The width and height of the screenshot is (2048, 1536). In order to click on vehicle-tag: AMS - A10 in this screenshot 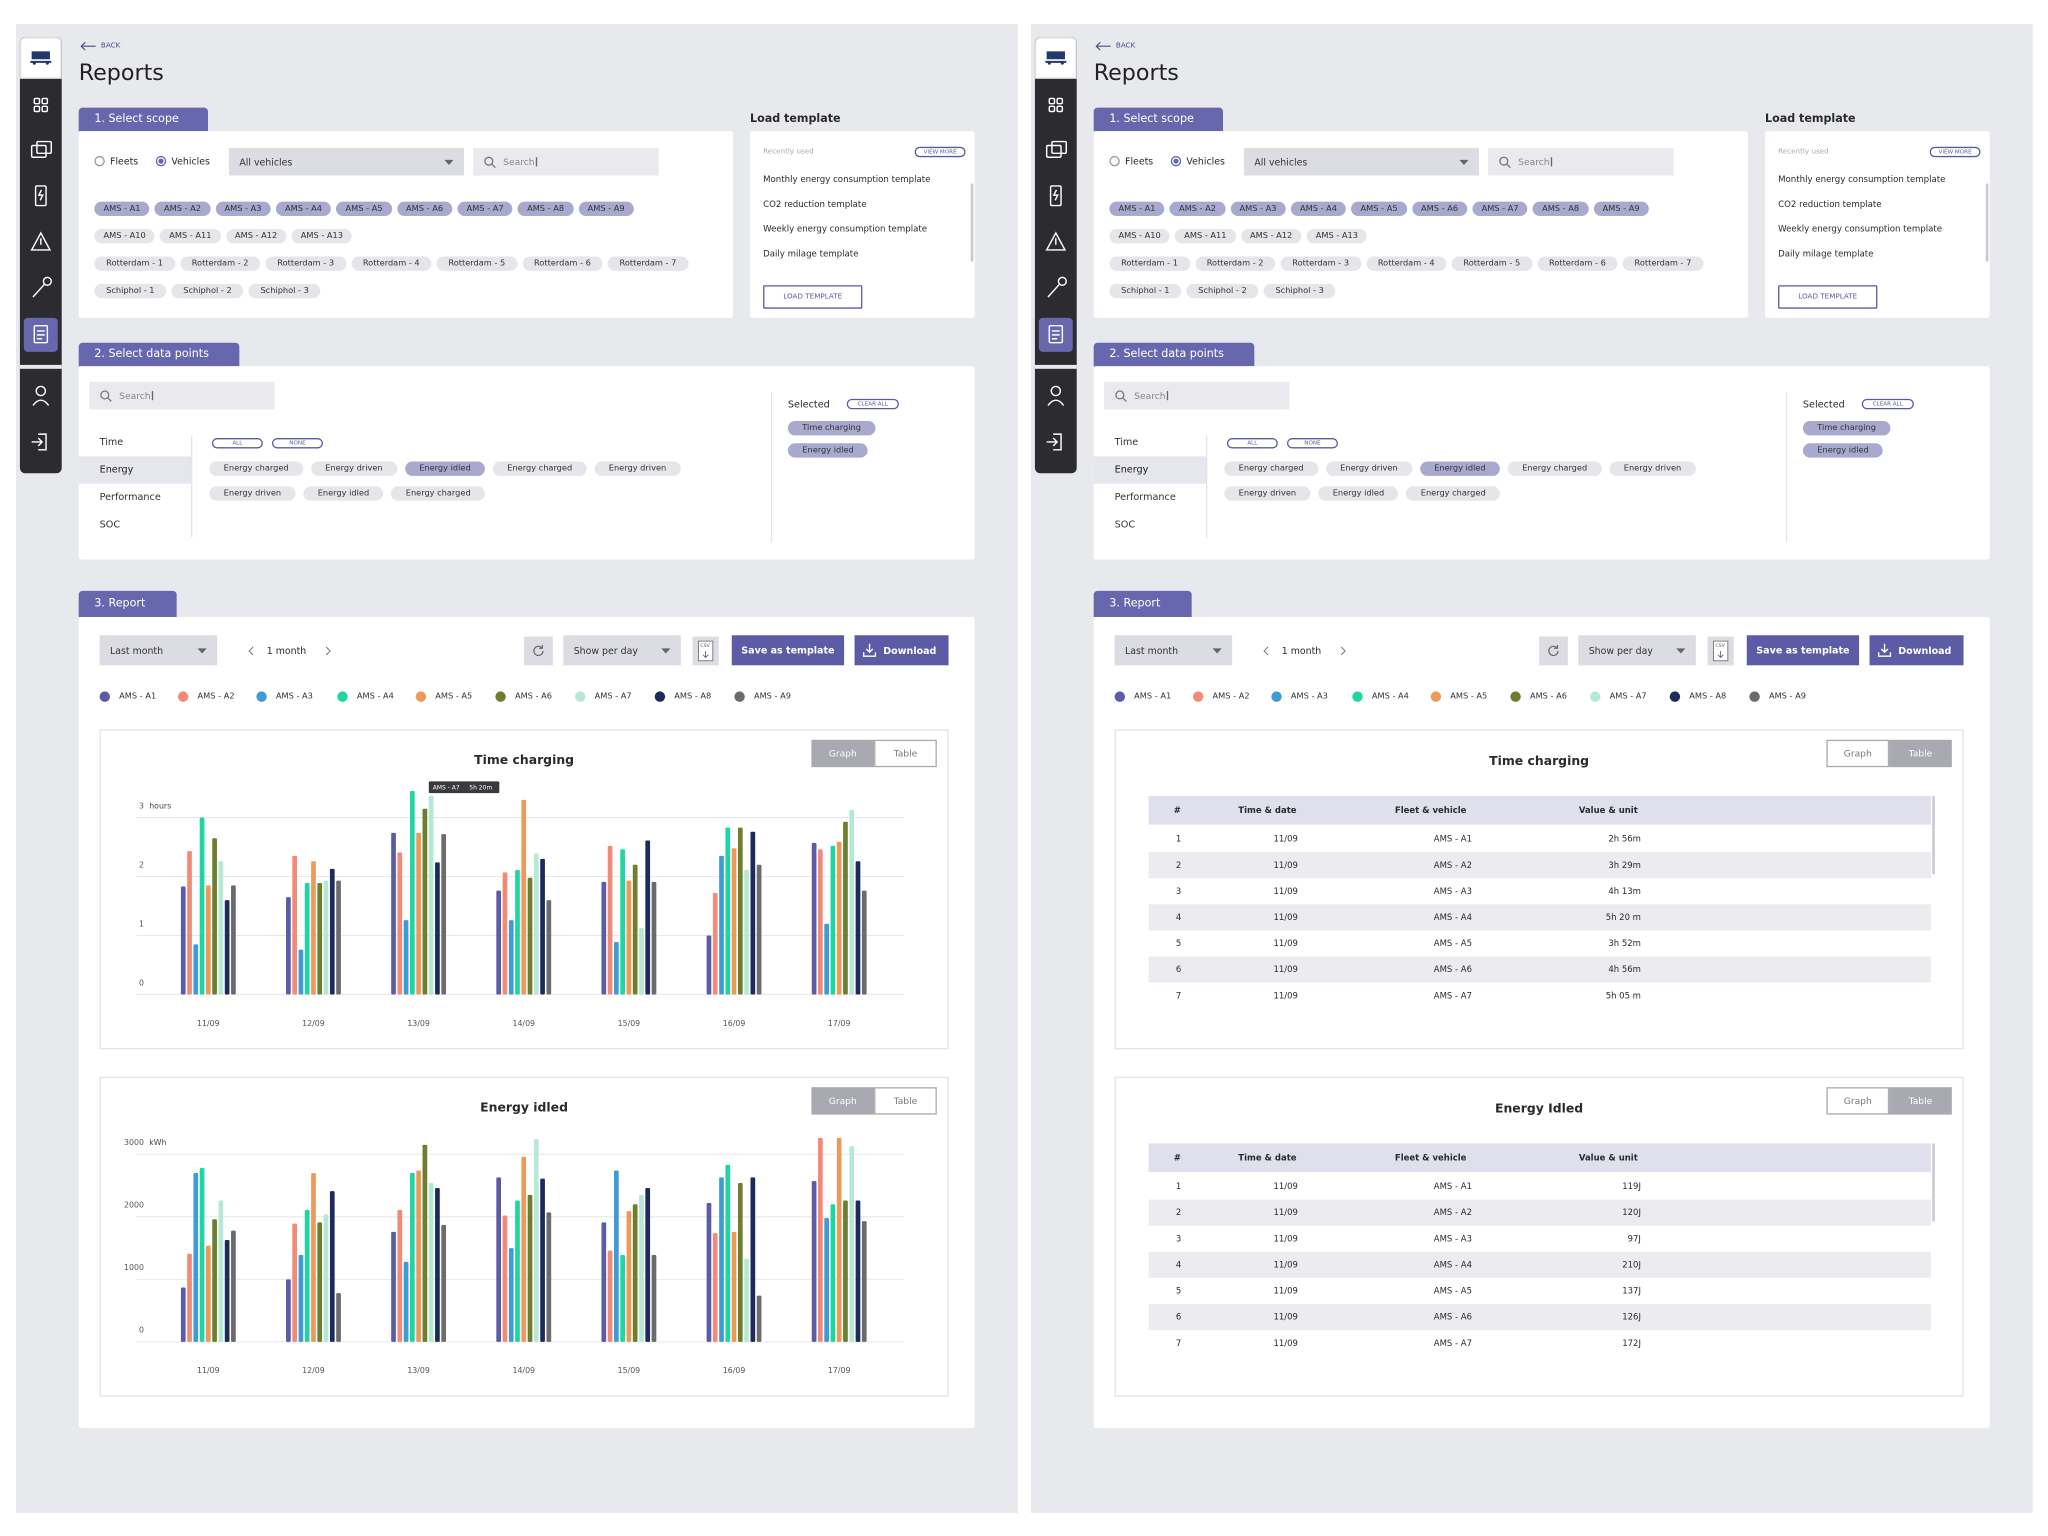, I will do `click(1139, 235)`.